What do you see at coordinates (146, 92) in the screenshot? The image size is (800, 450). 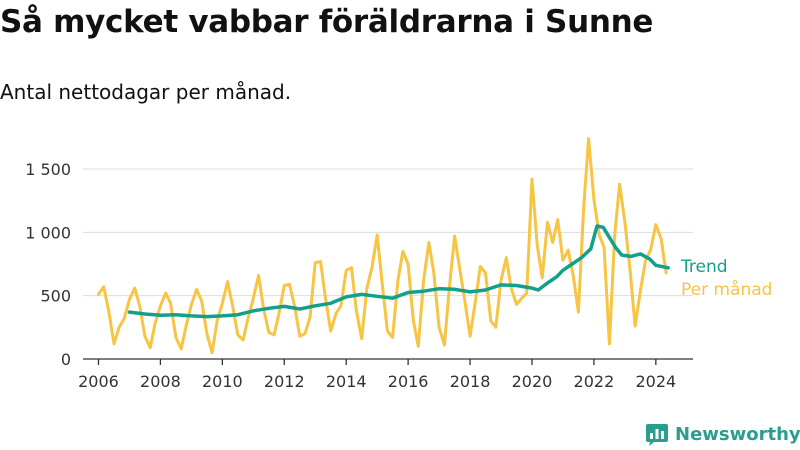 I see `chart-subtitle: Antal nettodagar per månad.` at bounding box center [146, 92].